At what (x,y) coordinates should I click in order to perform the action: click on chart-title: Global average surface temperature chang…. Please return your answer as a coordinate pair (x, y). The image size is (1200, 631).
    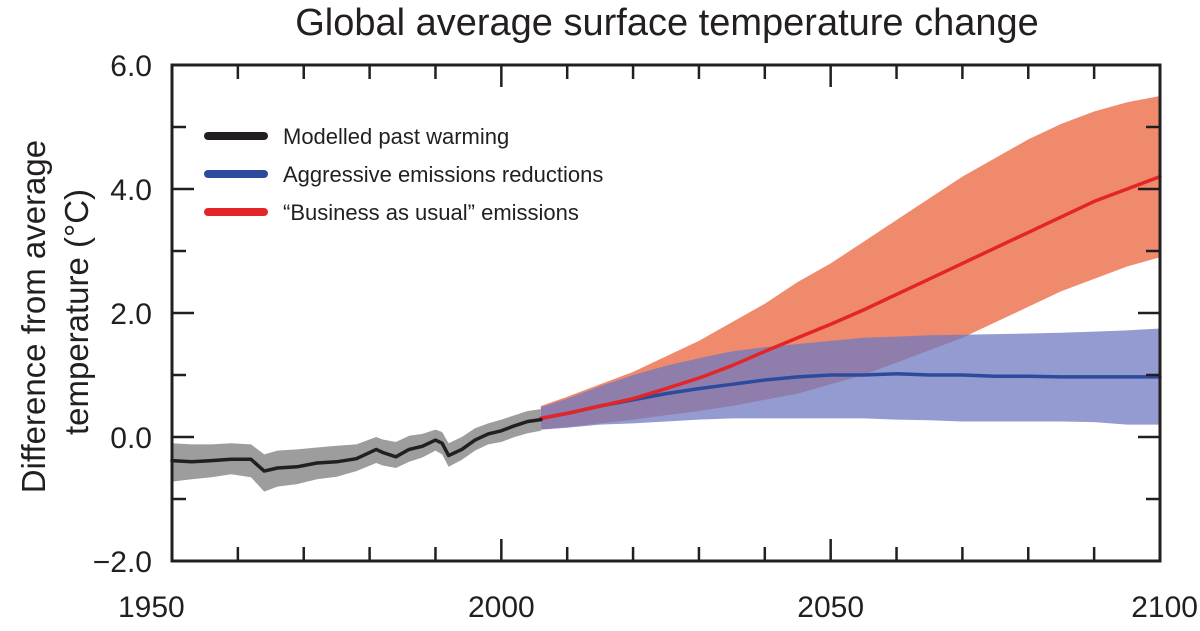
    Looking at the image, I should click on (667, 23).